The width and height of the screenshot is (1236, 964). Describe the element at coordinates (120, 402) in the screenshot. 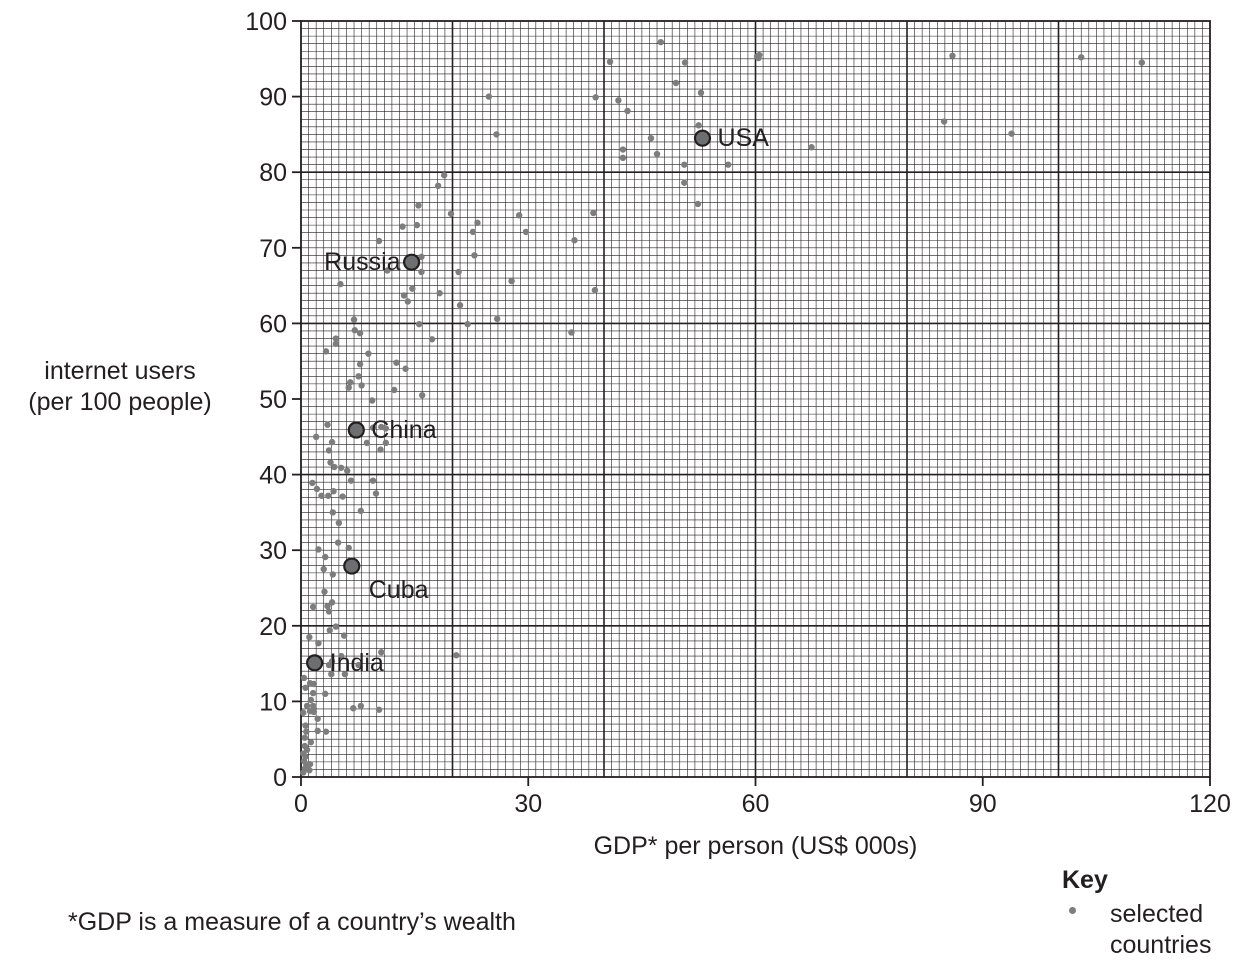

I see `y-axis-label-line-2: (per 100 people)` at that location.